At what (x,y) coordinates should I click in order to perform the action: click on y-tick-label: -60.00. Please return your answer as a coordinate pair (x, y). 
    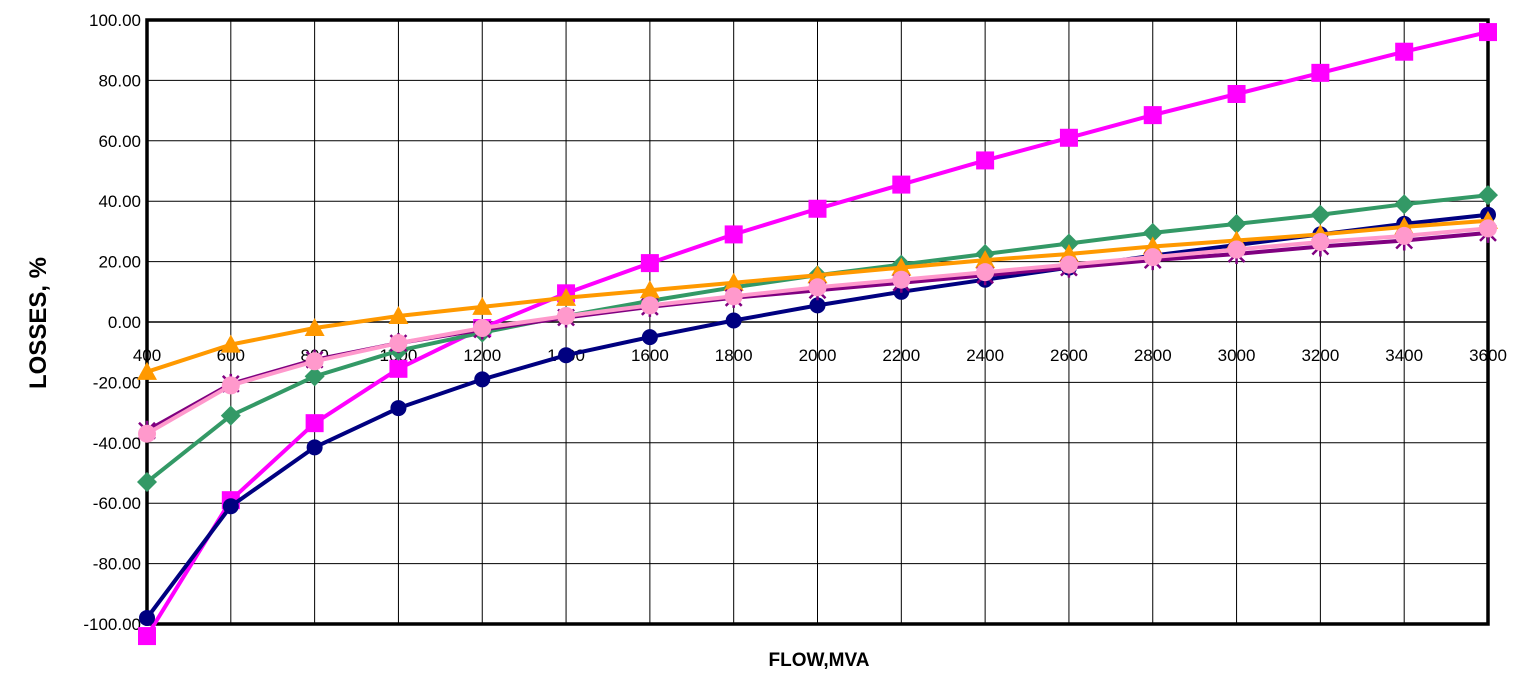
    Looking at the image, I should click on (117, 503).